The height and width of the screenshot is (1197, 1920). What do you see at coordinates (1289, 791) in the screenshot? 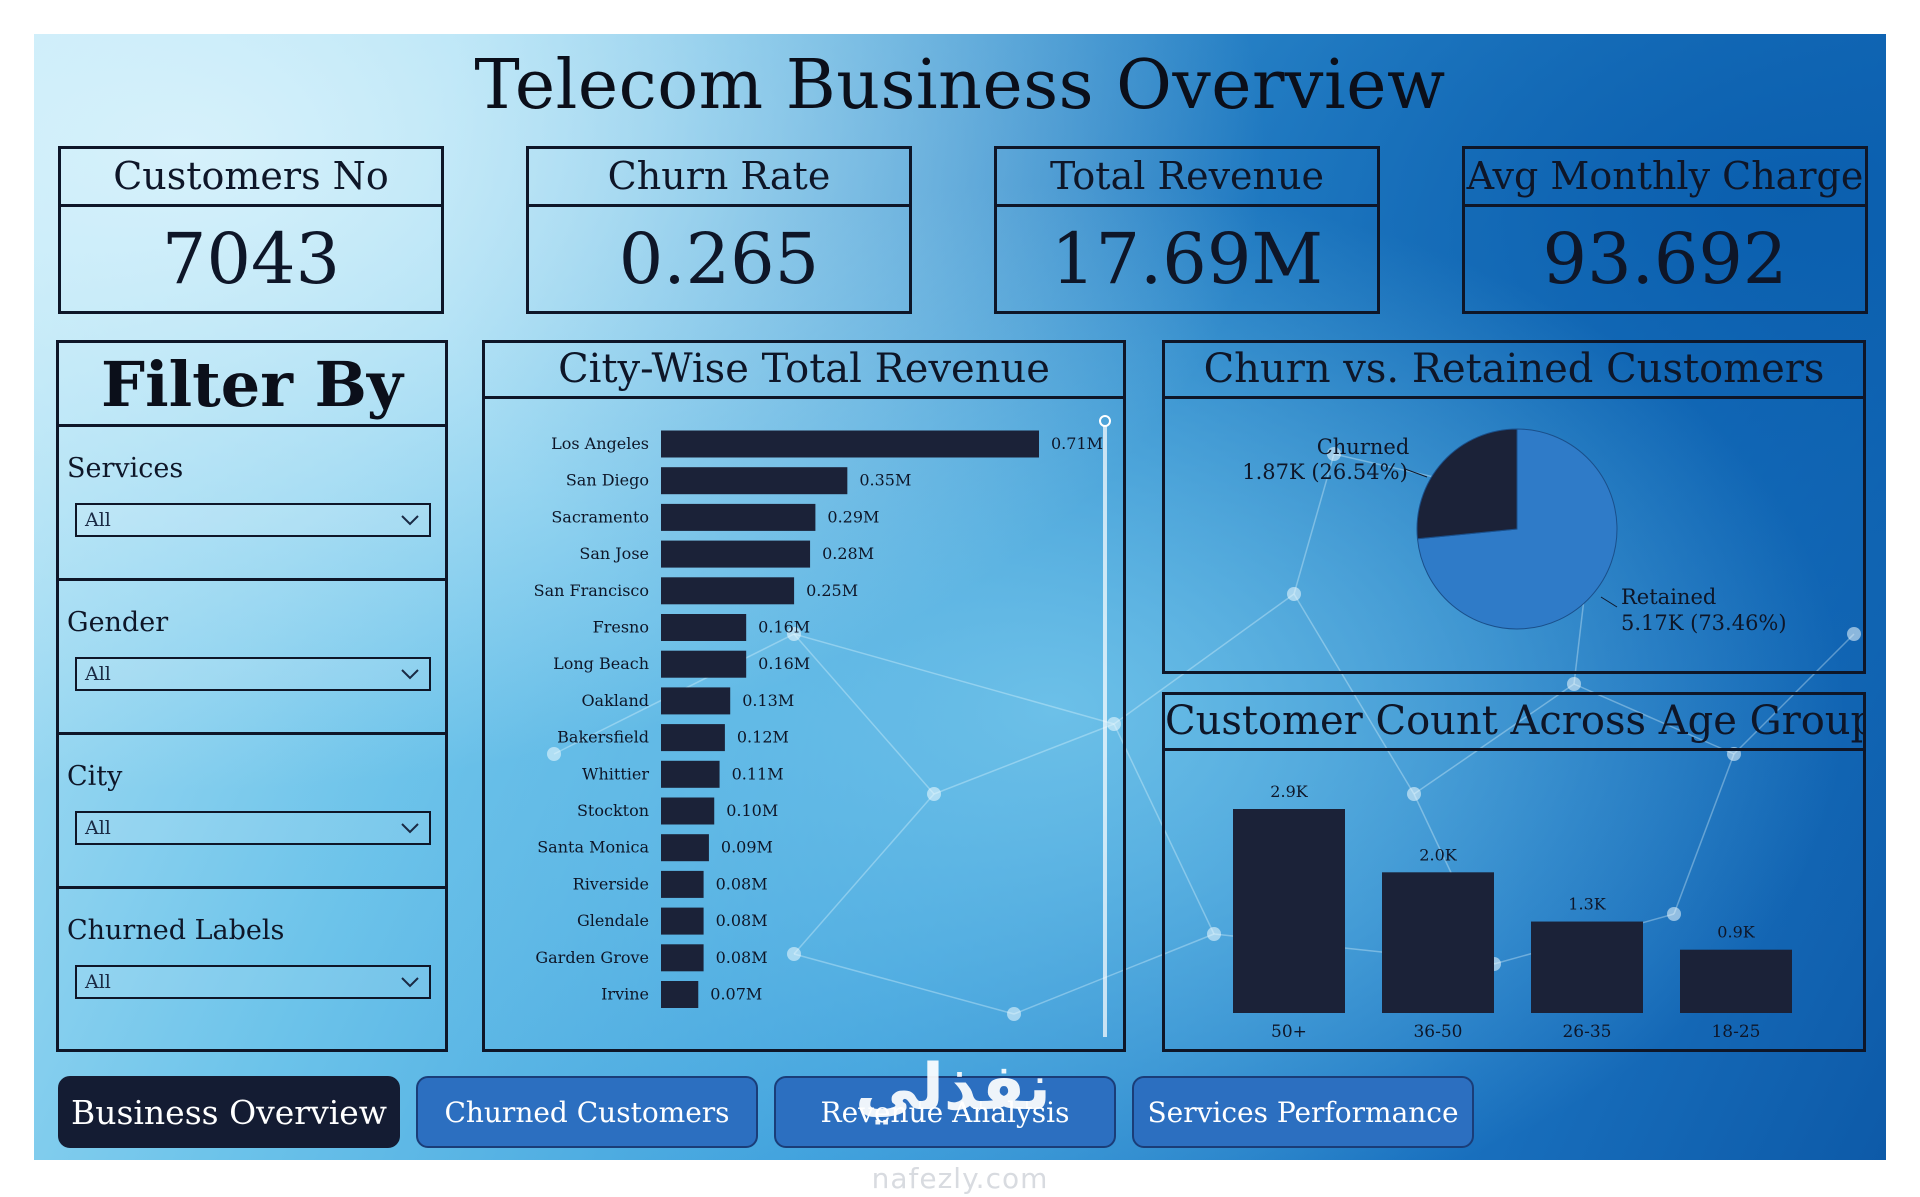
I see `age-value-label: 2.9K` at bounding box center [1289, 791].